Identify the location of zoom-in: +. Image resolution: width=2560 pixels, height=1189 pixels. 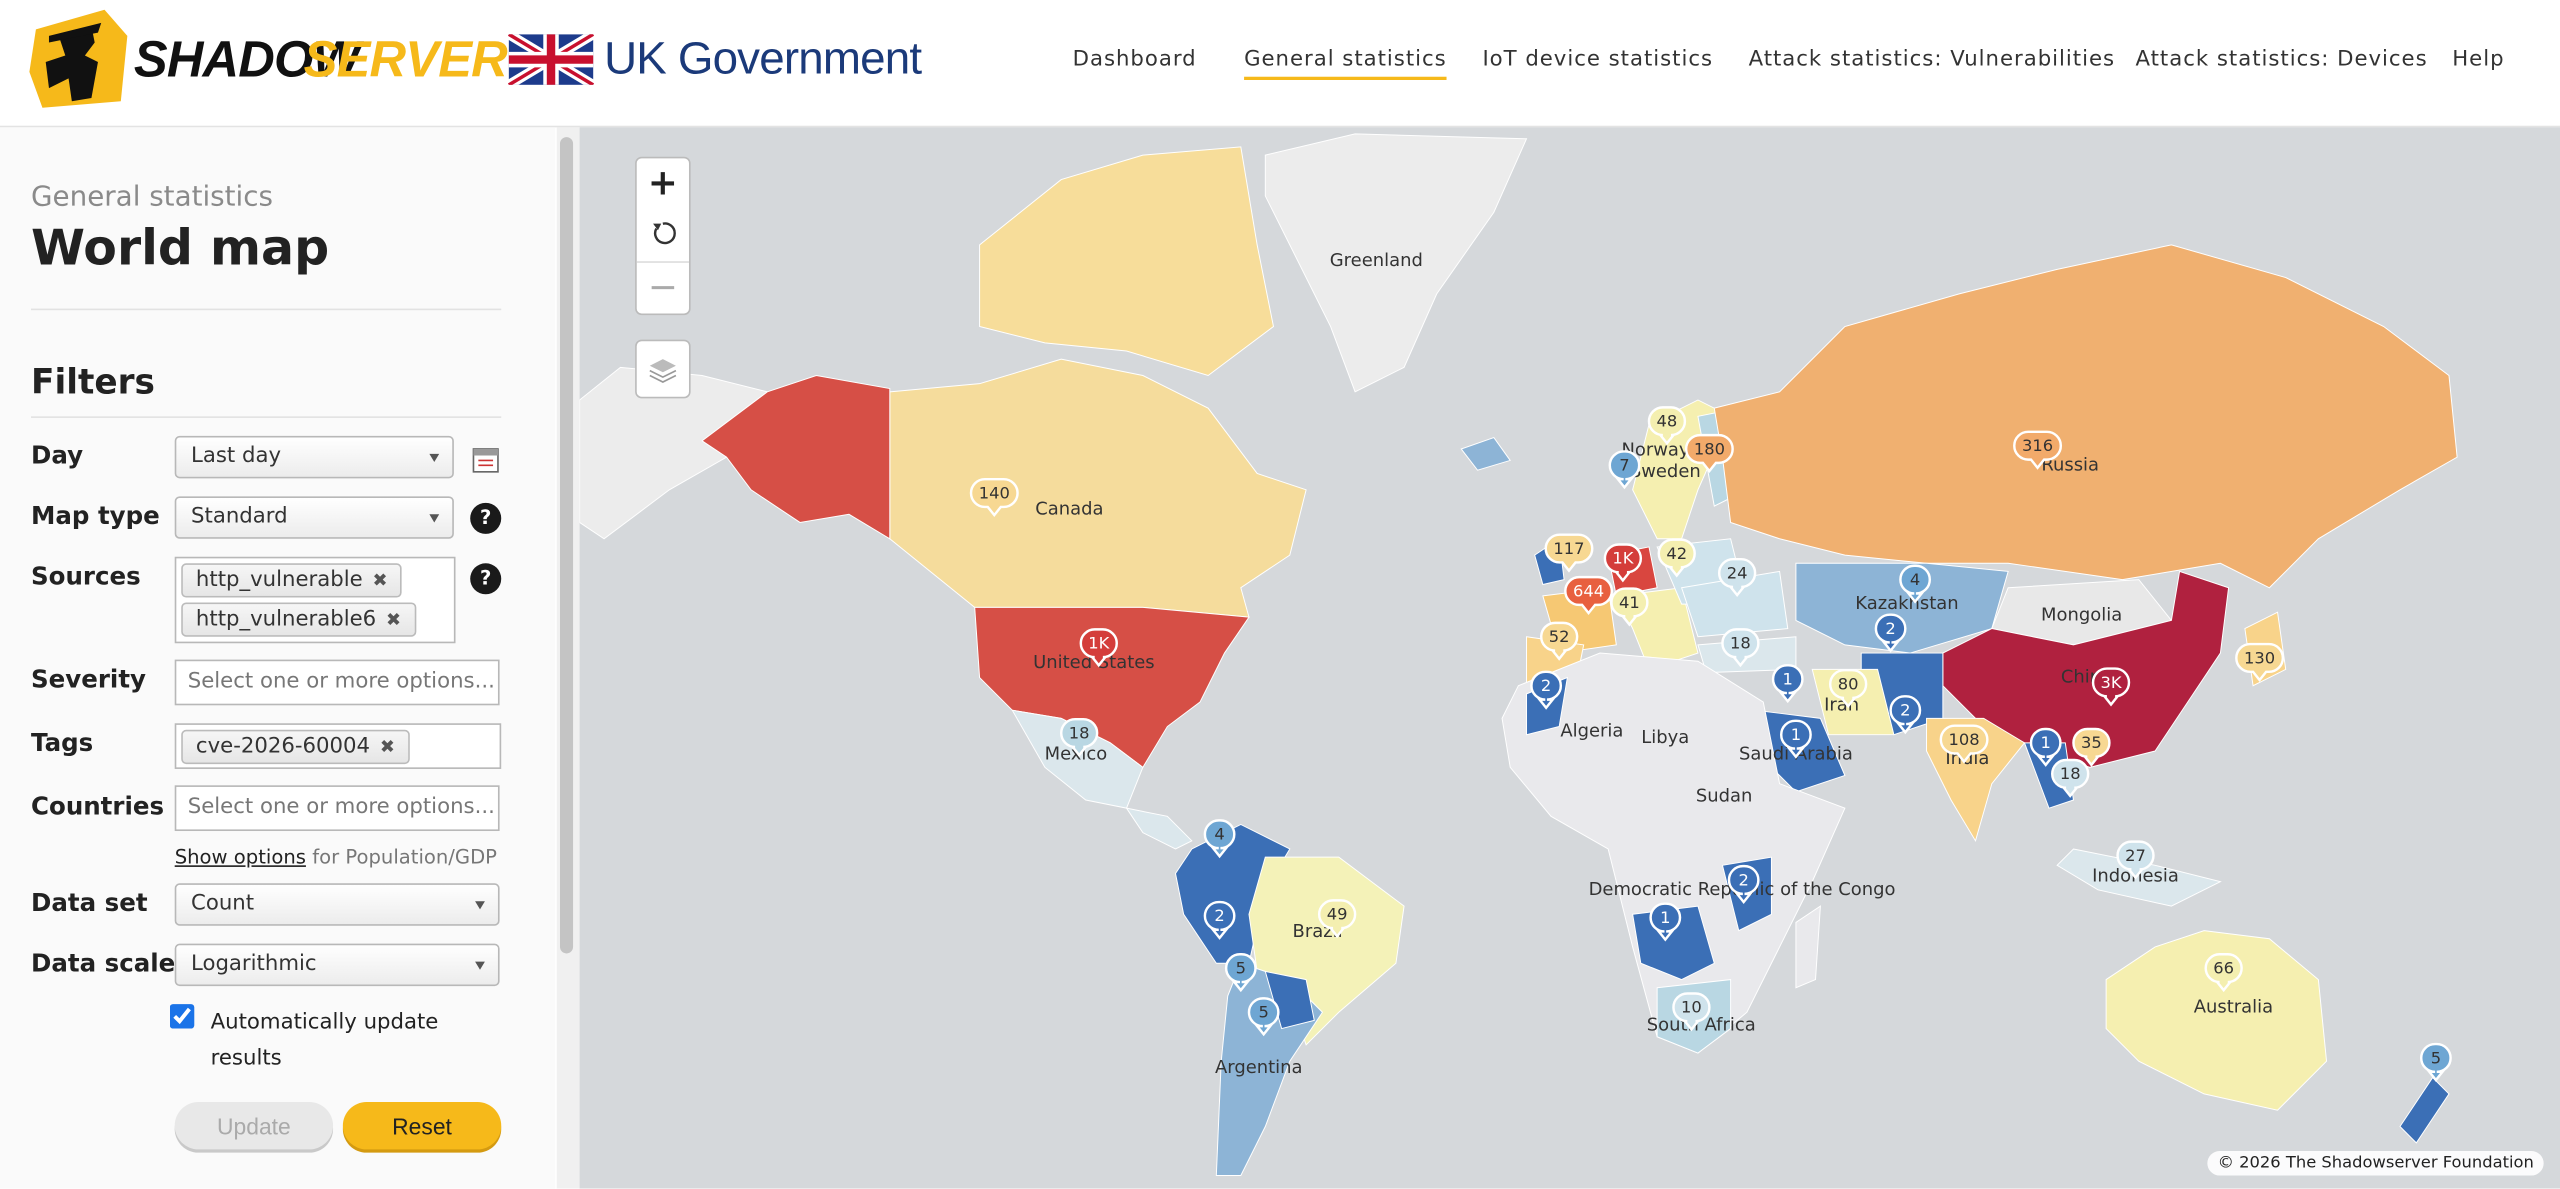
(662, 184).